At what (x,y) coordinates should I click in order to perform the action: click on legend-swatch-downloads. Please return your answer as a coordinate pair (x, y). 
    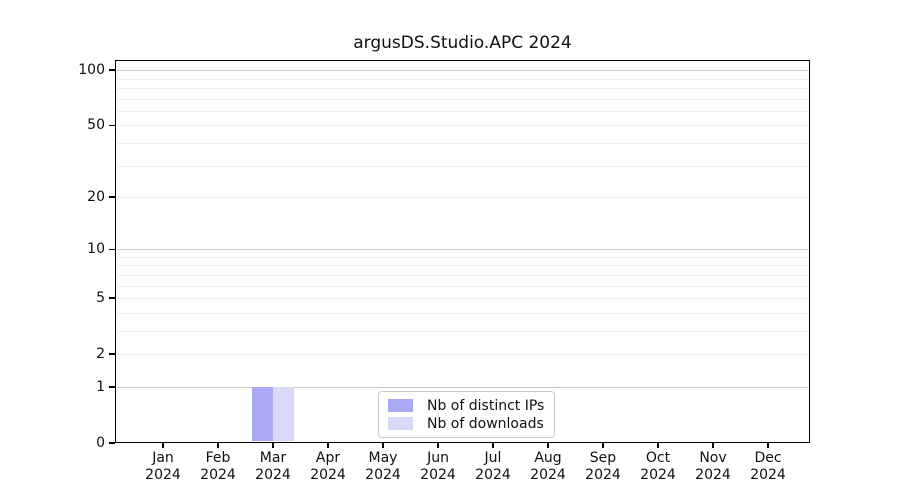
    Looking at the image, I should click on (400, 423).